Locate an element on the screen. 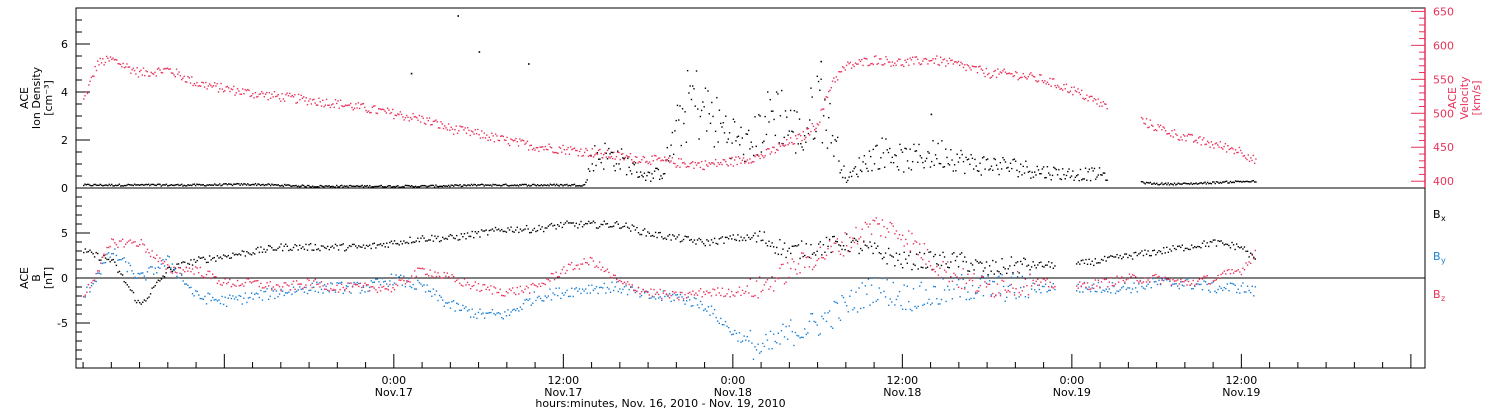  velocity-axis-title-line: [km/s] is located at coordinates (1476, 97).